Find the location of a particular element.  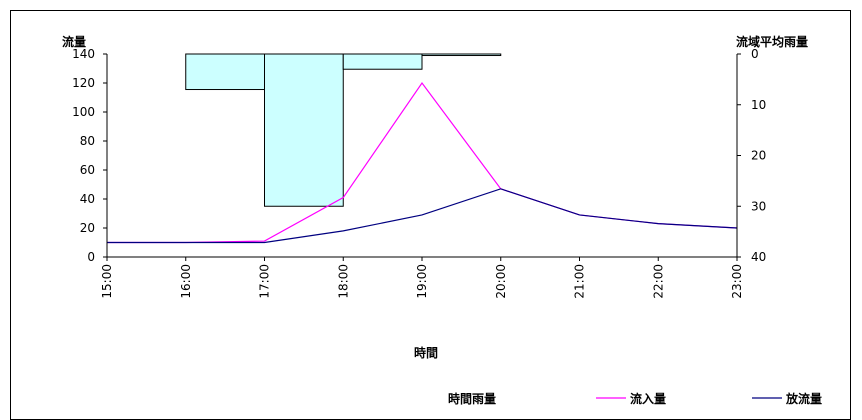

legend-rain-swatch is located at coordinates (430, 395).